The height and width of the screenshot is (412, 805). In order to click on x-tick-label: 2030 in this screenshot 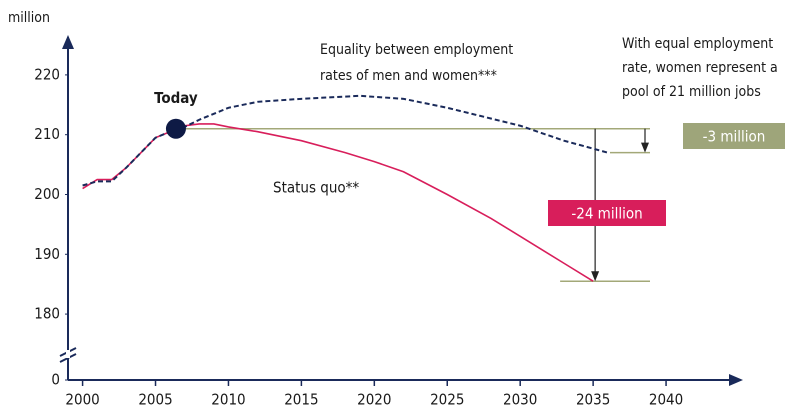, I will do `click(520, 400)`.